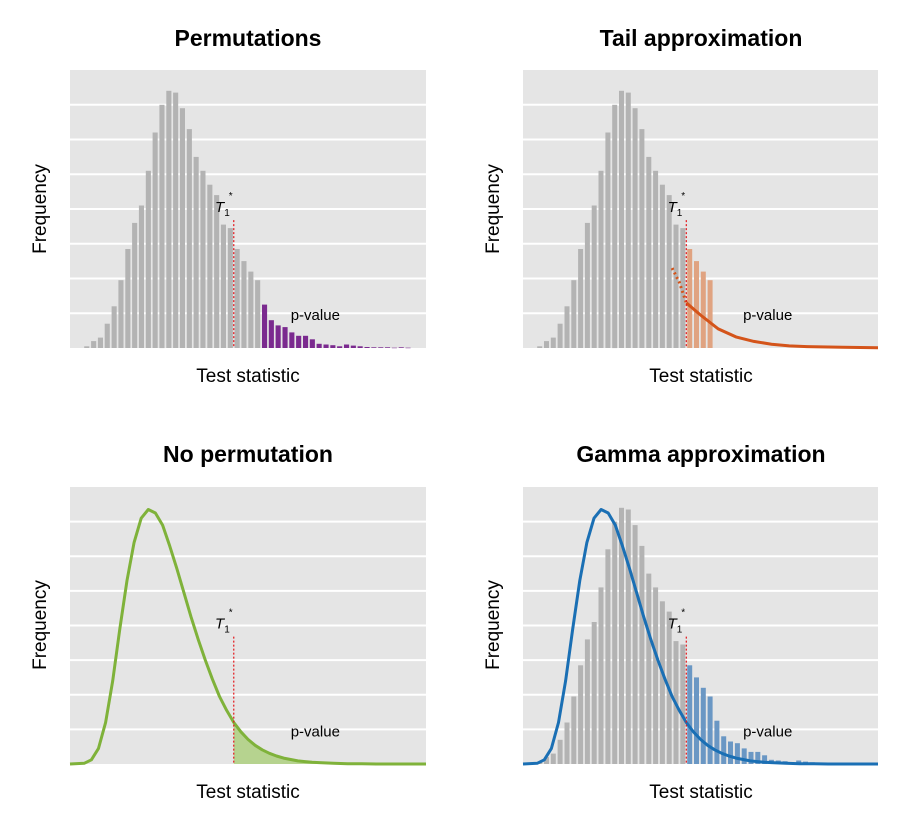 The image size is (914, 829). What do you see at coordinates (329, 743) in the screenshot?
I see `p-value-area` at bounding box center [329, 743].